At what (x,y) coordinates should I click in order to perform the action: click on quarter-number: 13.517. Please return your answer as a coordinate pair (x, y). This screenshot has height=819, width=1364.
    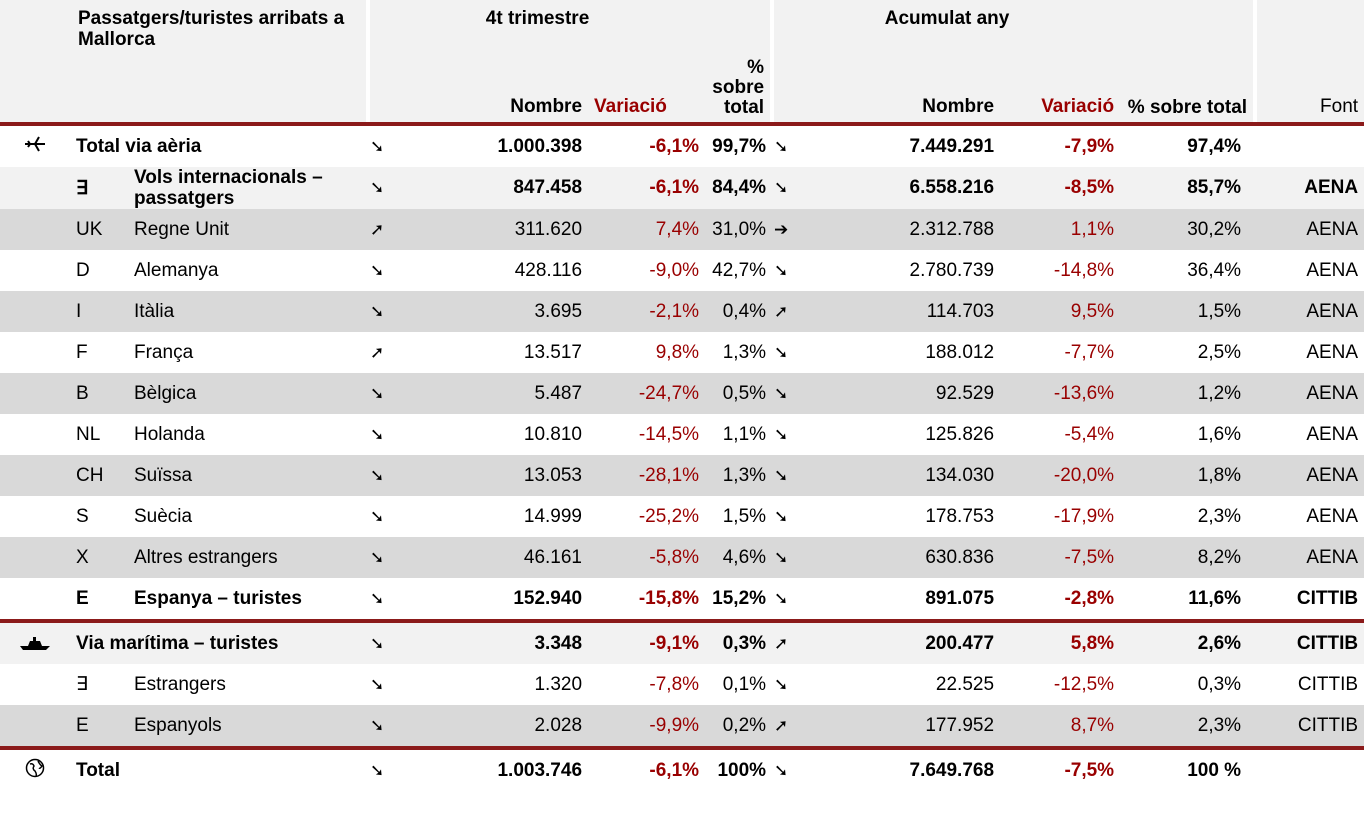
    Looking at the image, I should click on (553, 352).